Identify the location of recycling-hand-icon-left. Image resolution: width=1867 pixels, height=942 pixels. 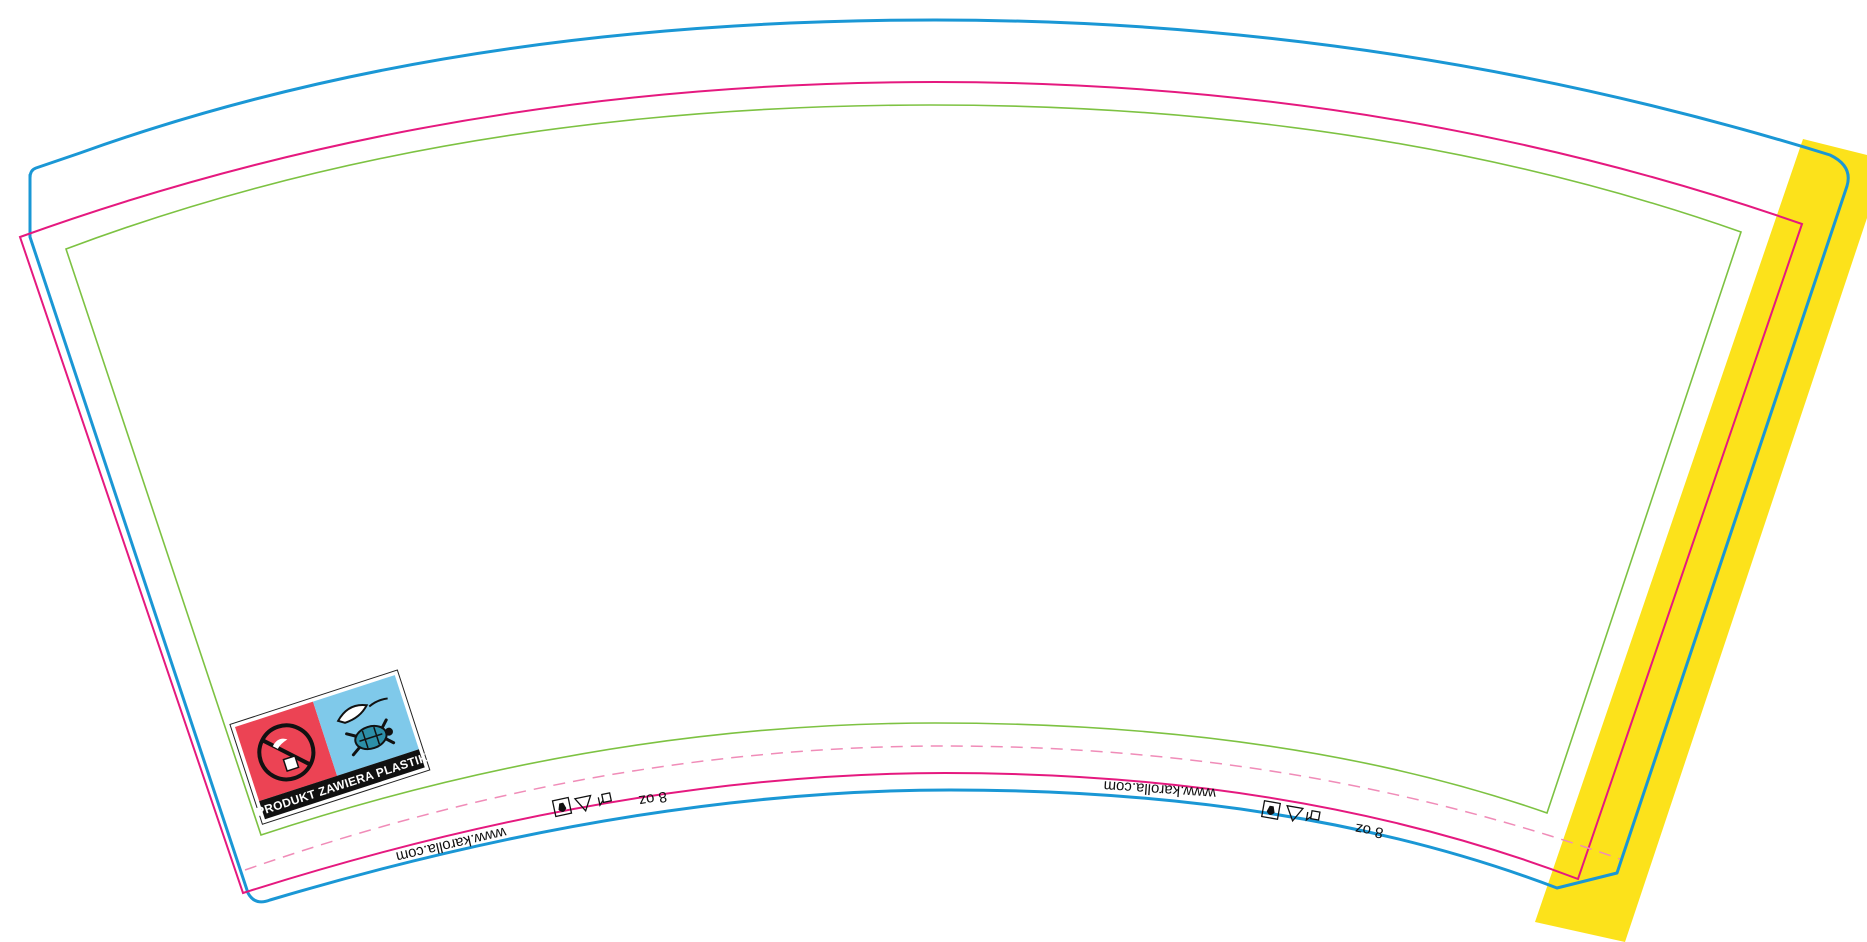
(562, 807).